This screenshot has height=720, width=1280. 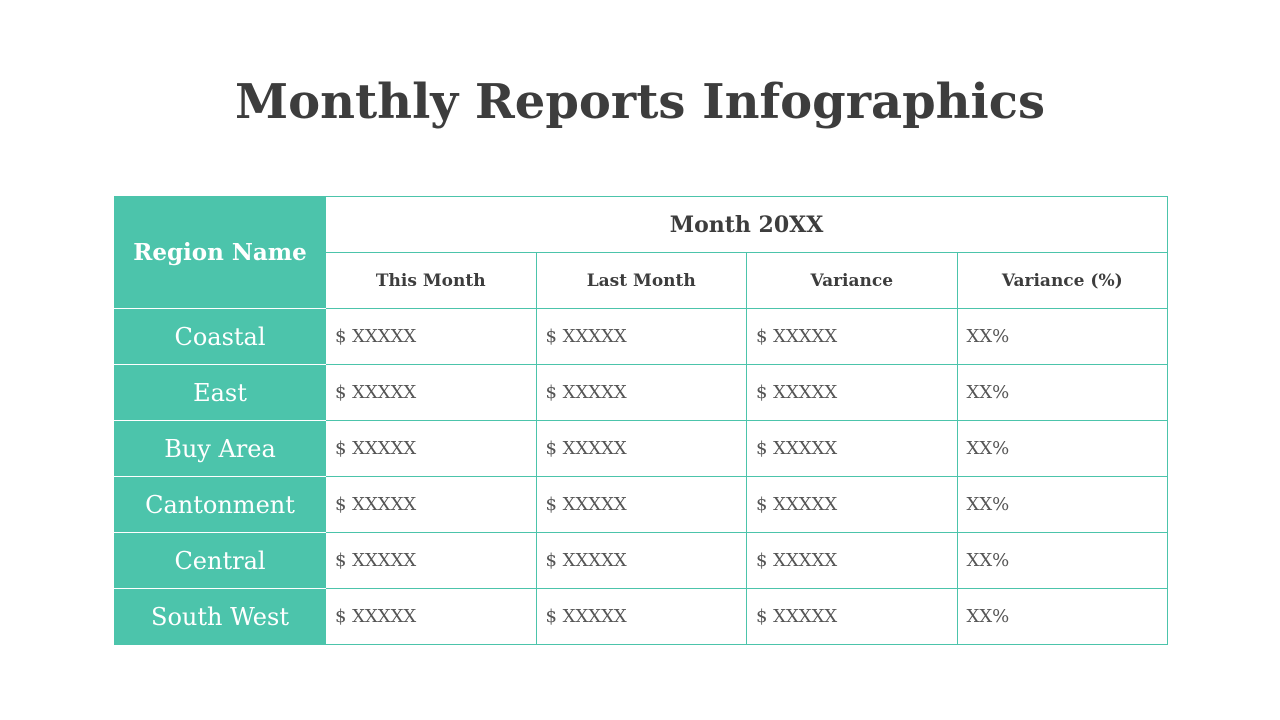 I want to click on region-cell: East, so click(x=220, y=392).